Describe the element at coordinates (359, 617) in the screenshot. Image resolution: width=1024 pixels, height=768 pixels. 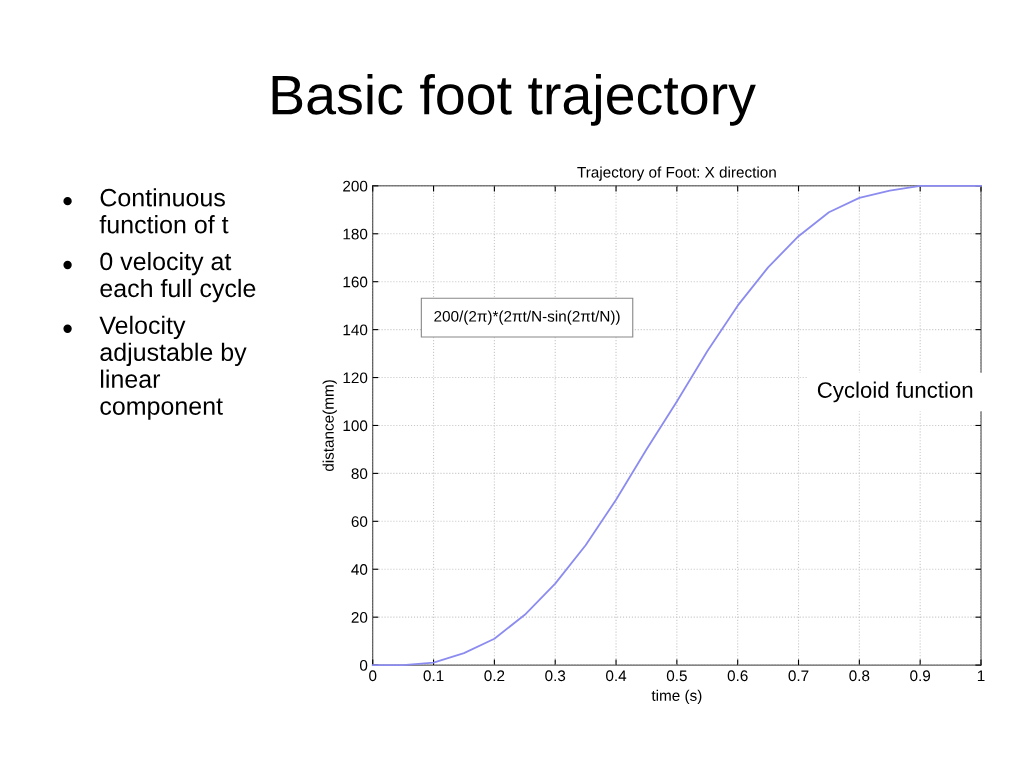
I see `y-tick-label: 20` at that location.